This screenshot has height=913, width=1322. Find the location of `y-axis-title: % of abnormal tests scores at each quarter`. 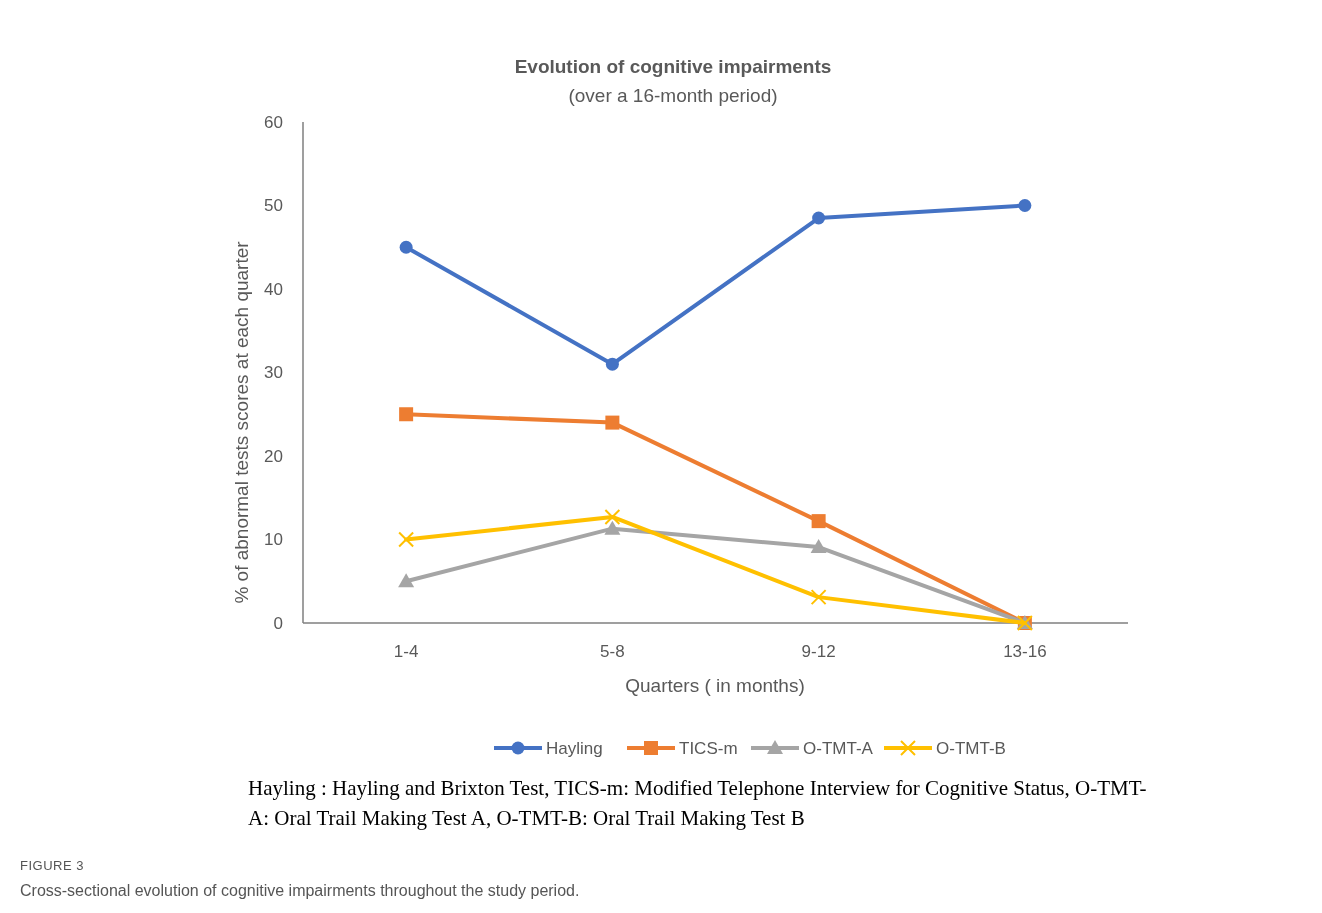

y-axis-title: % of abnormal tests scores at each quarter is located at coordinates (241, 422).